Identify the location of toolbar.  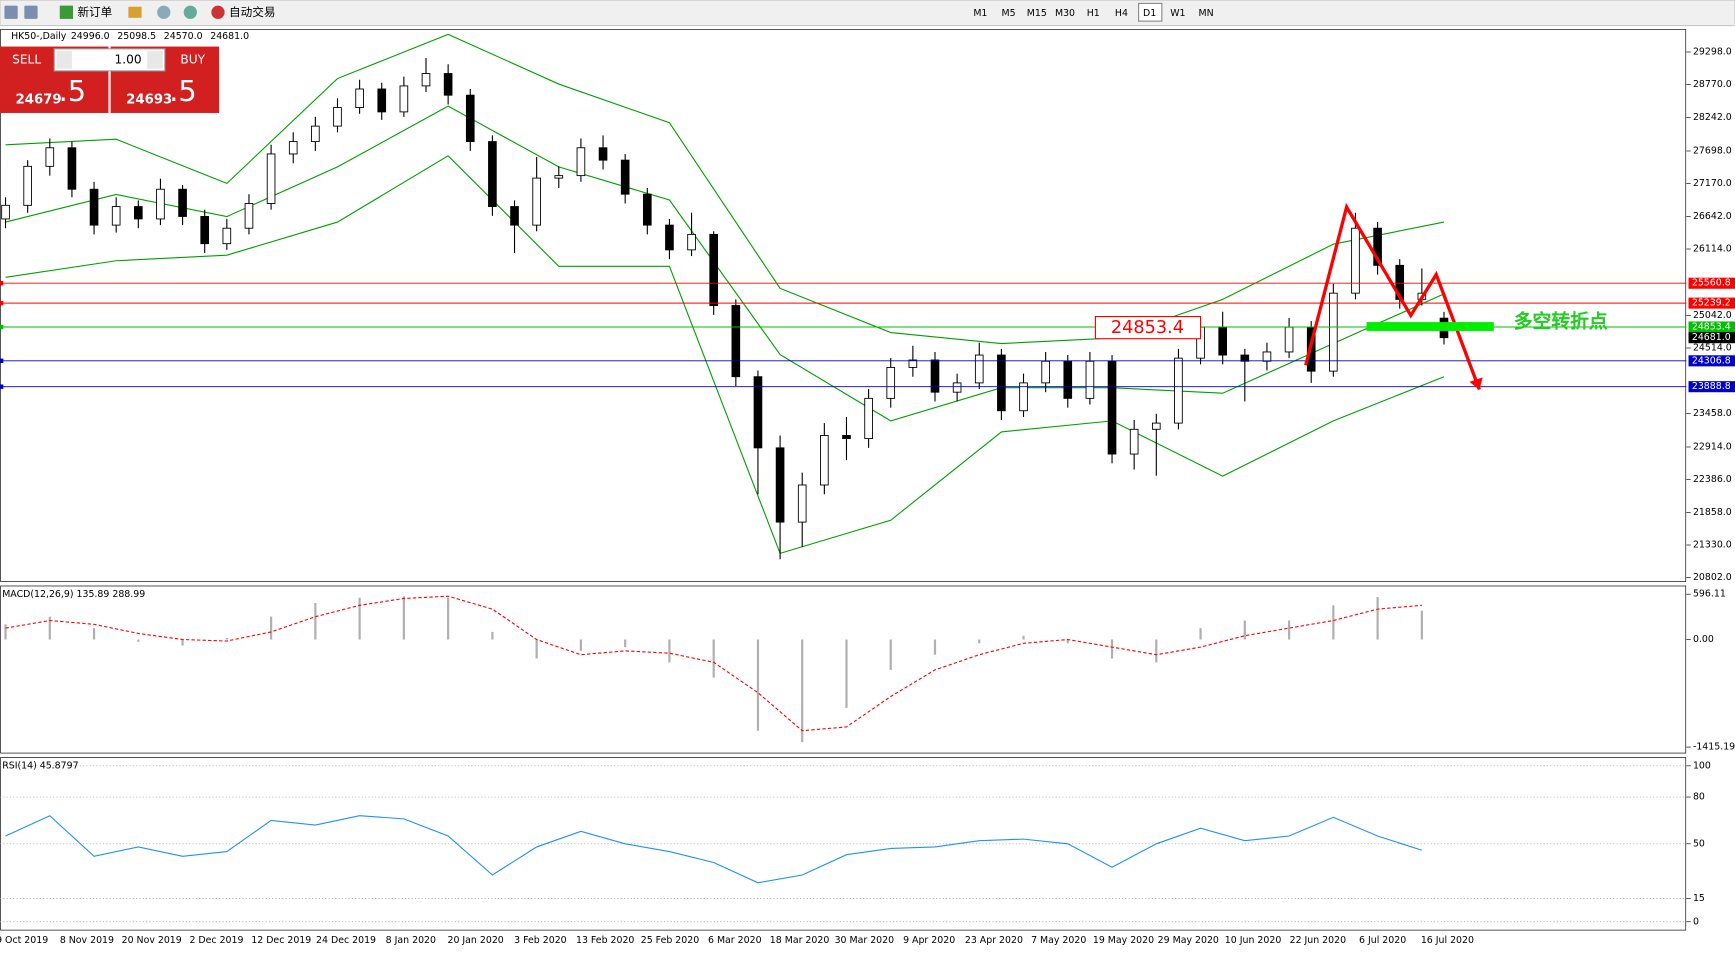
(867, 13).